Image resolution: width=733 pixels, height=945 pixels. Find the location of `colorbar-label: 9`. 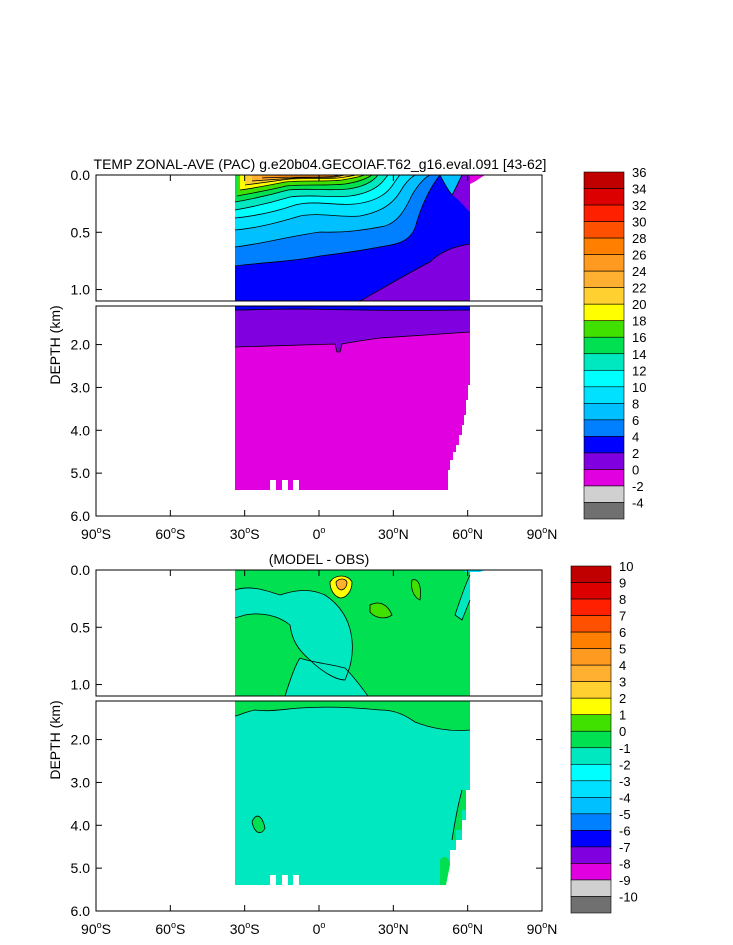

colorbar-label: 9 is located at coordinates (622, 583).